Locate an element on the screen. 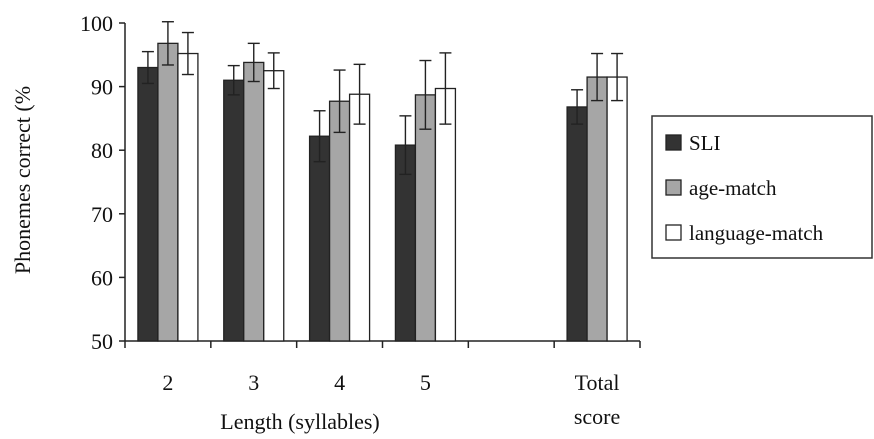 The width and height of the screenshot is (874, 439). legend-items: SLI age-match language-match is located at coordinates (744, 188).